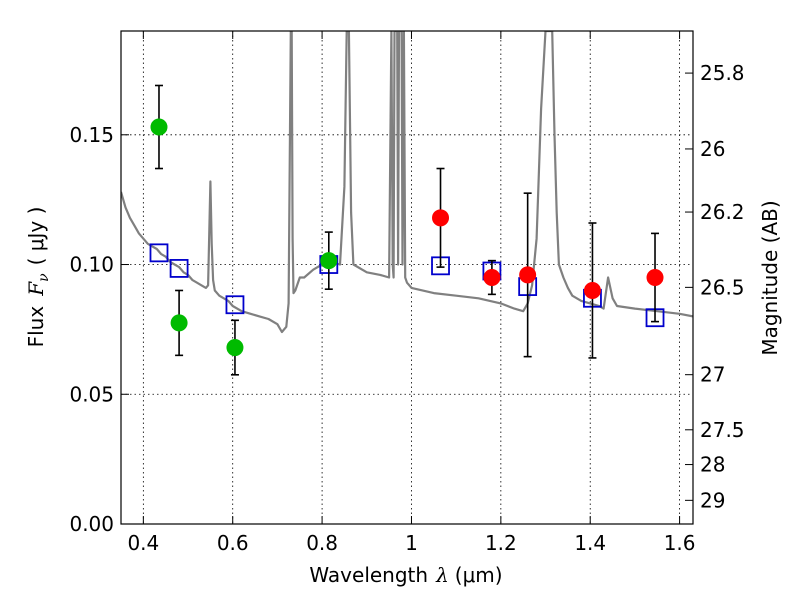 This screenshot has height=600, width=800. What do you see at coordinates (712, 149) in the screenshot?
I see `mag-tick-label: 26` at bounding box center [712, 149].